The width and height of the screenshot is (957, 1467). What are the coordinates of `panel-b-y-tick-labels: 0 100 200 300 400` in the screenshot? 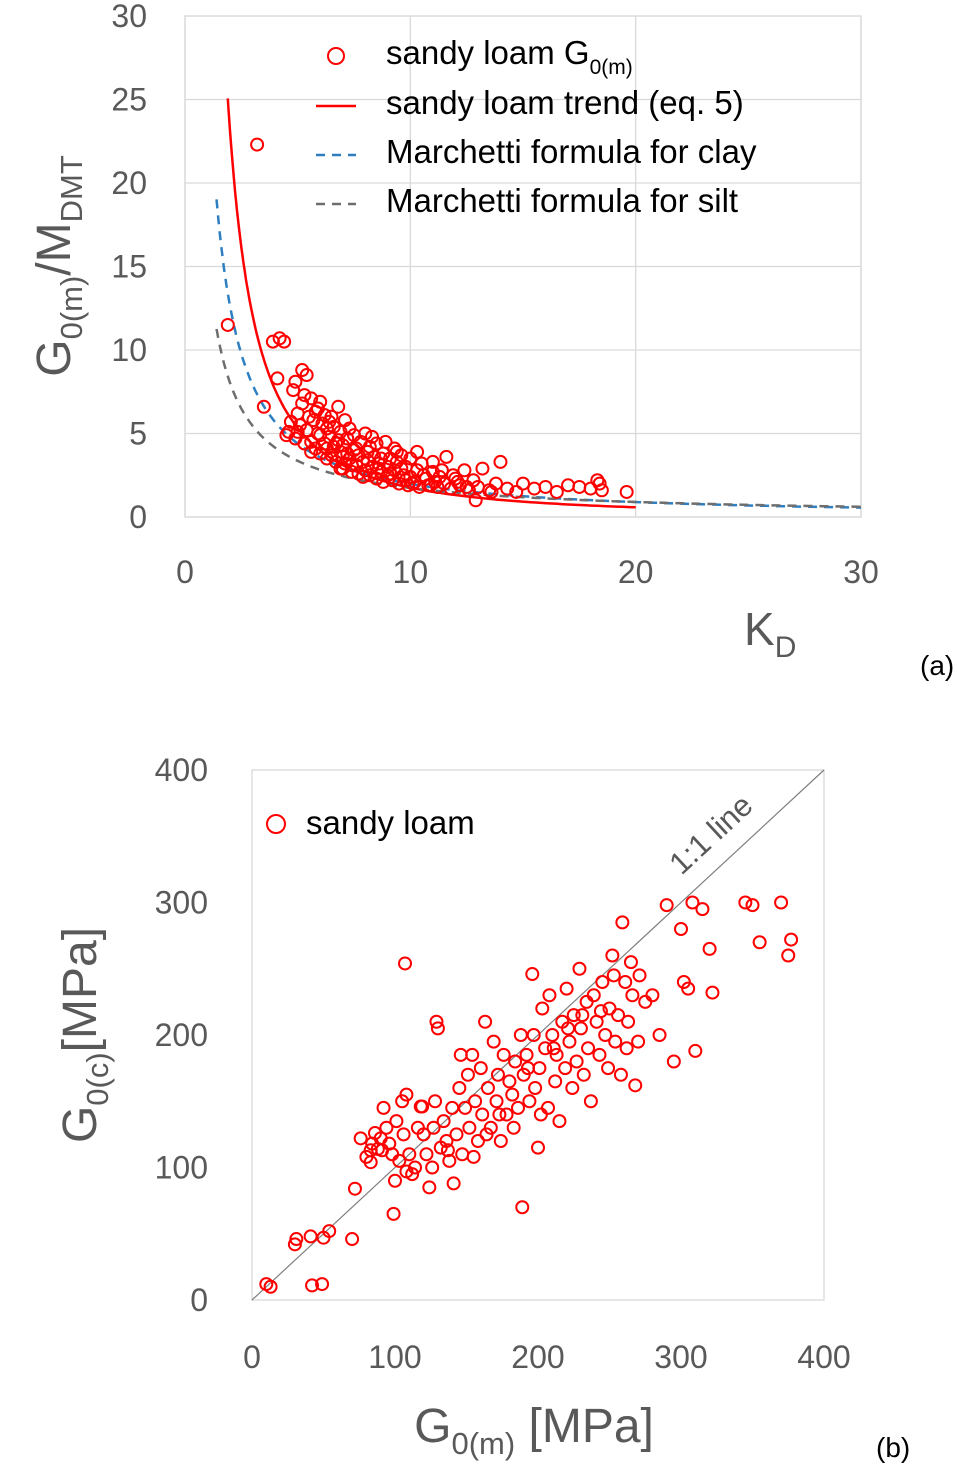 It's located at (181, 1035).